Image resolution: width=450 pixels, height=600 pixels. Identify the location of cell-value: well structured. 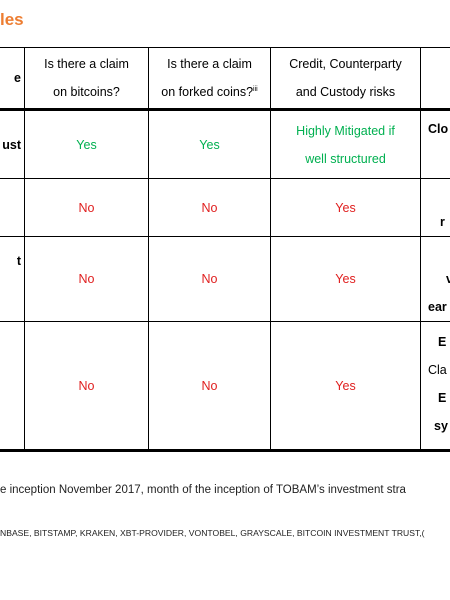
(345, 158).